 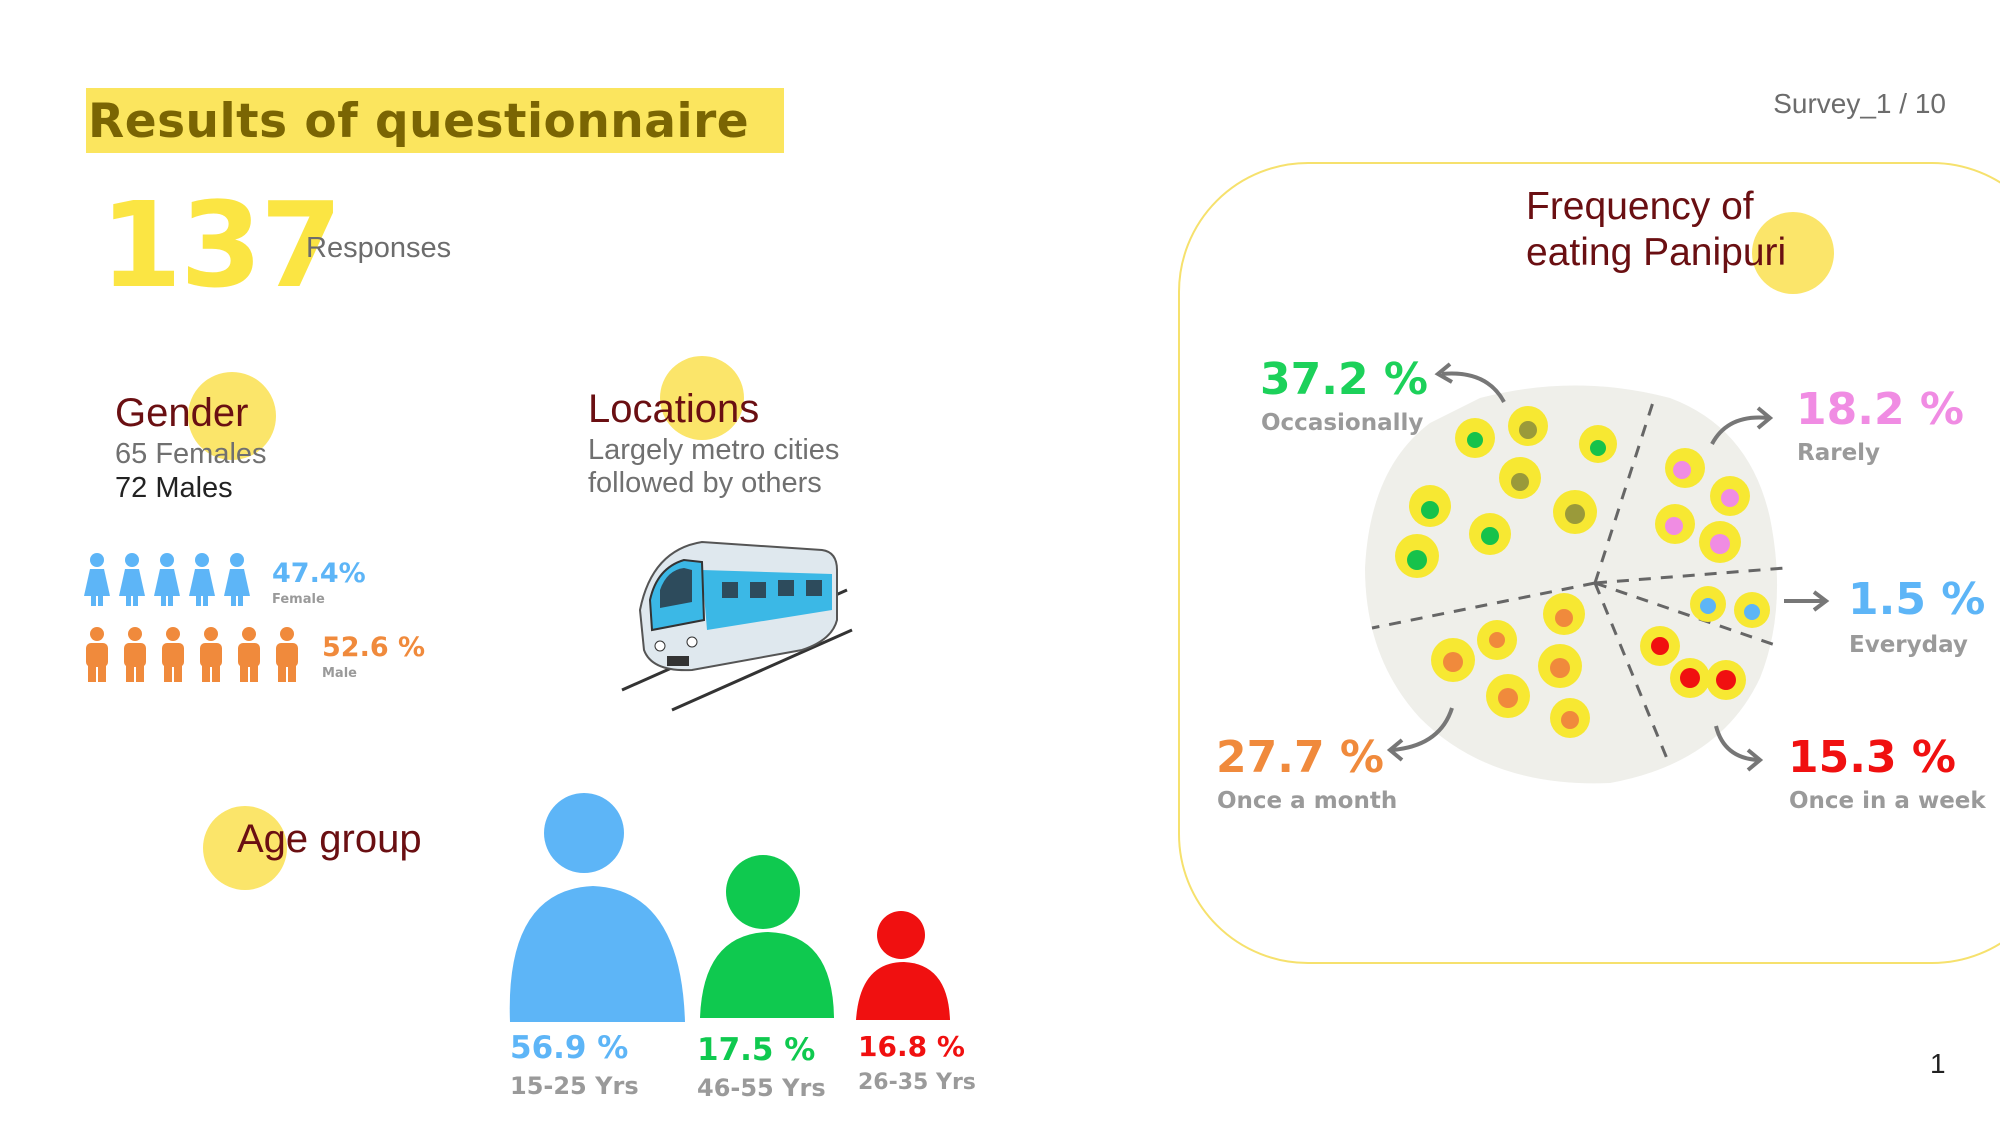 What do you see at coordinates (339, 673) in the screenshot?
I see `male-caption: Male` at bounding box center [339, 673].